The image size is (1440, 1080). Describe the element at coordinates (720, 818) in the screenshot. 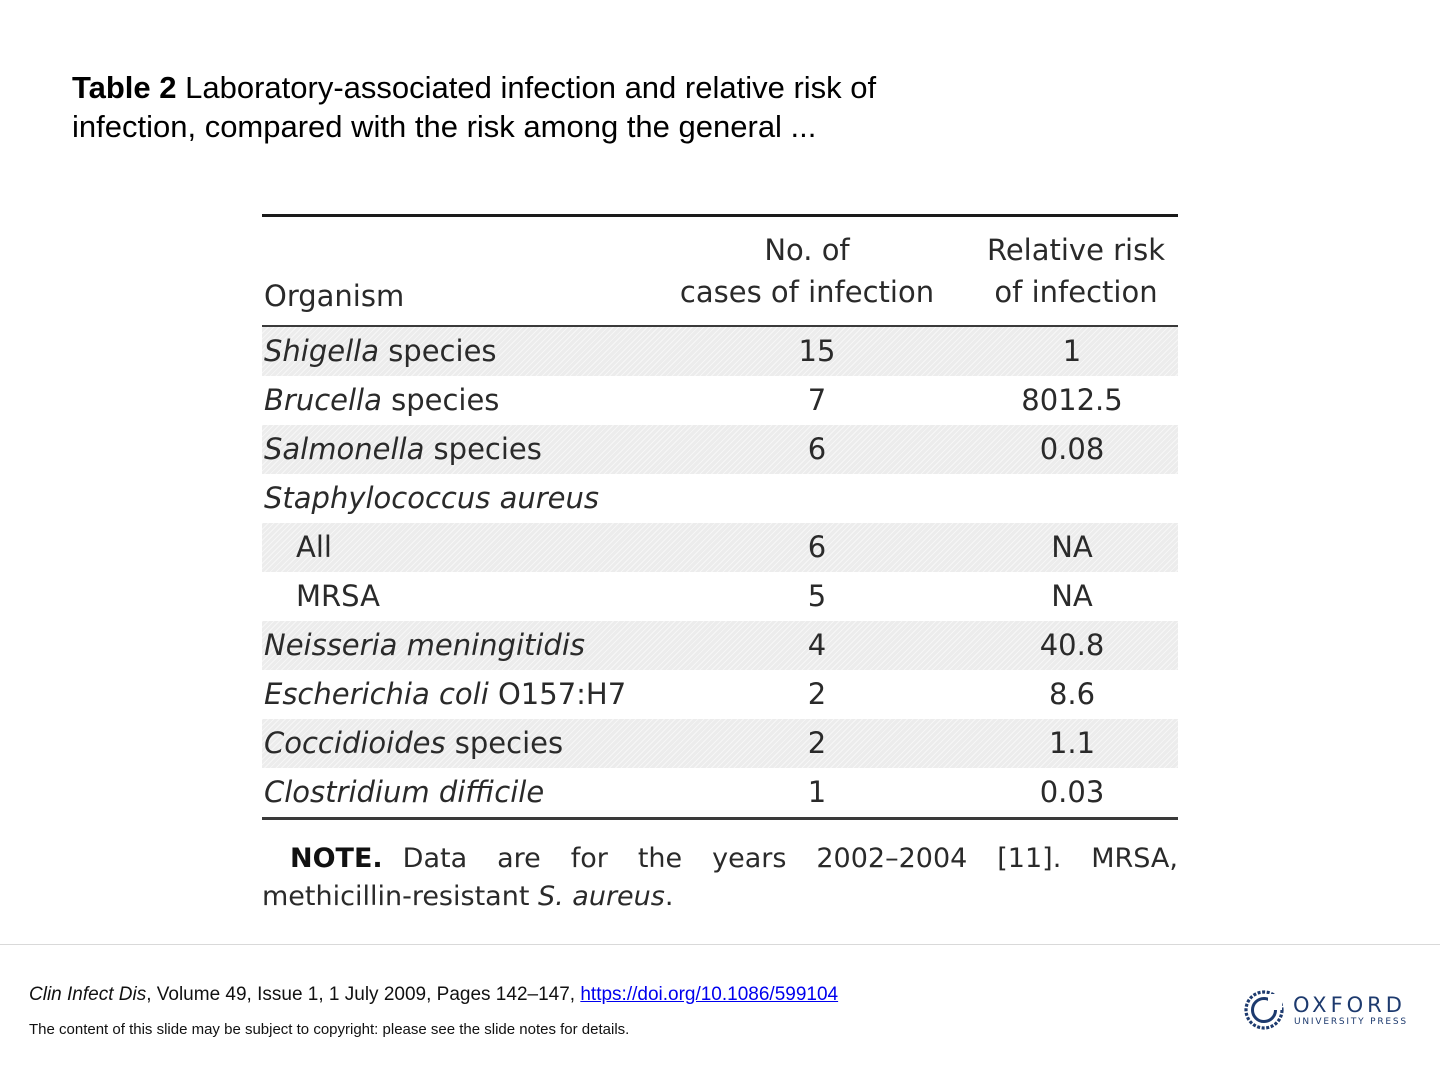

I see `table-bottom-rule` at that location.